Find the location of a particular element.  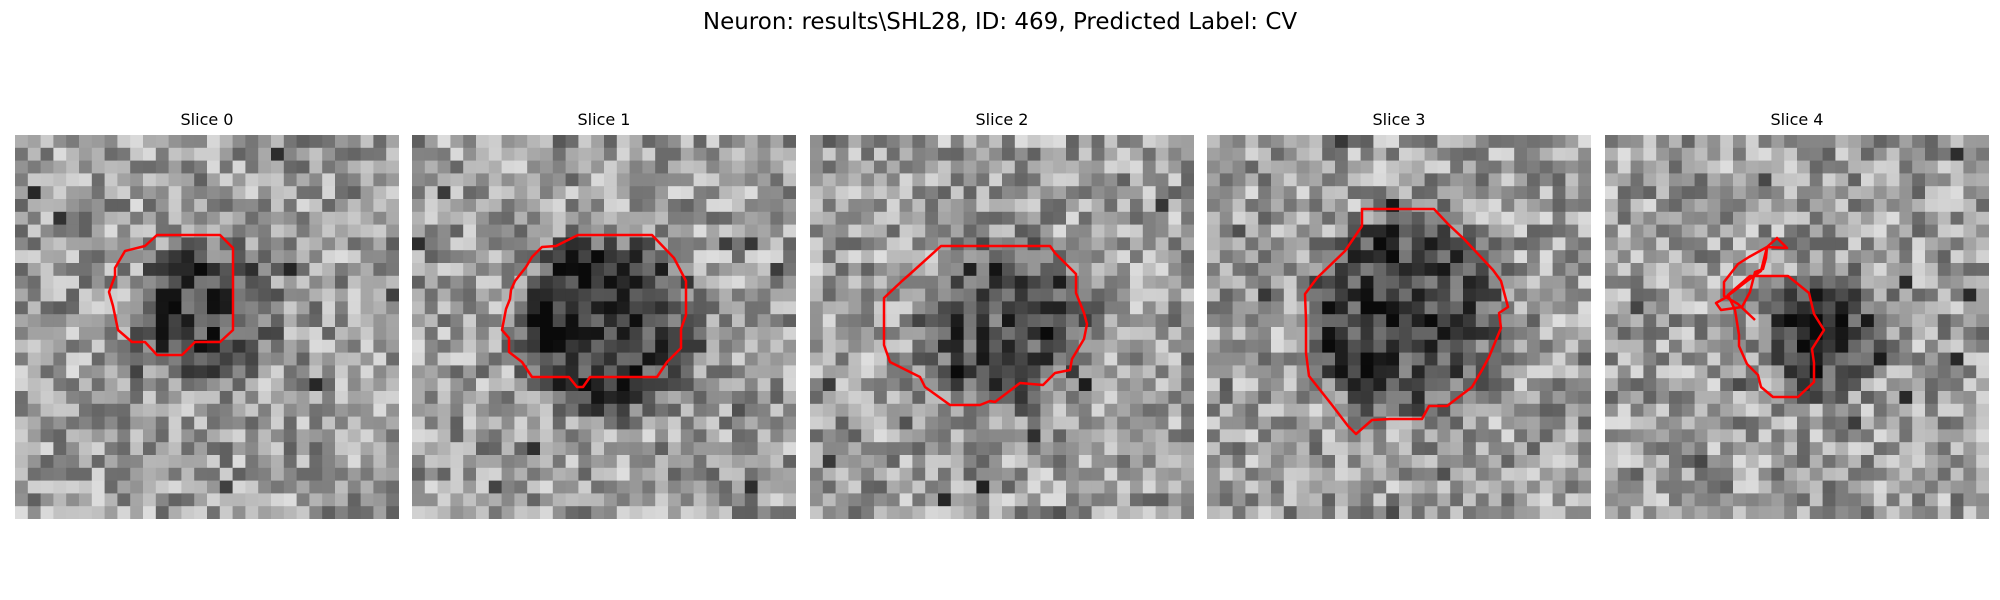

slice-panel-3: Slice 3 is located at coordinates (1399, 315).